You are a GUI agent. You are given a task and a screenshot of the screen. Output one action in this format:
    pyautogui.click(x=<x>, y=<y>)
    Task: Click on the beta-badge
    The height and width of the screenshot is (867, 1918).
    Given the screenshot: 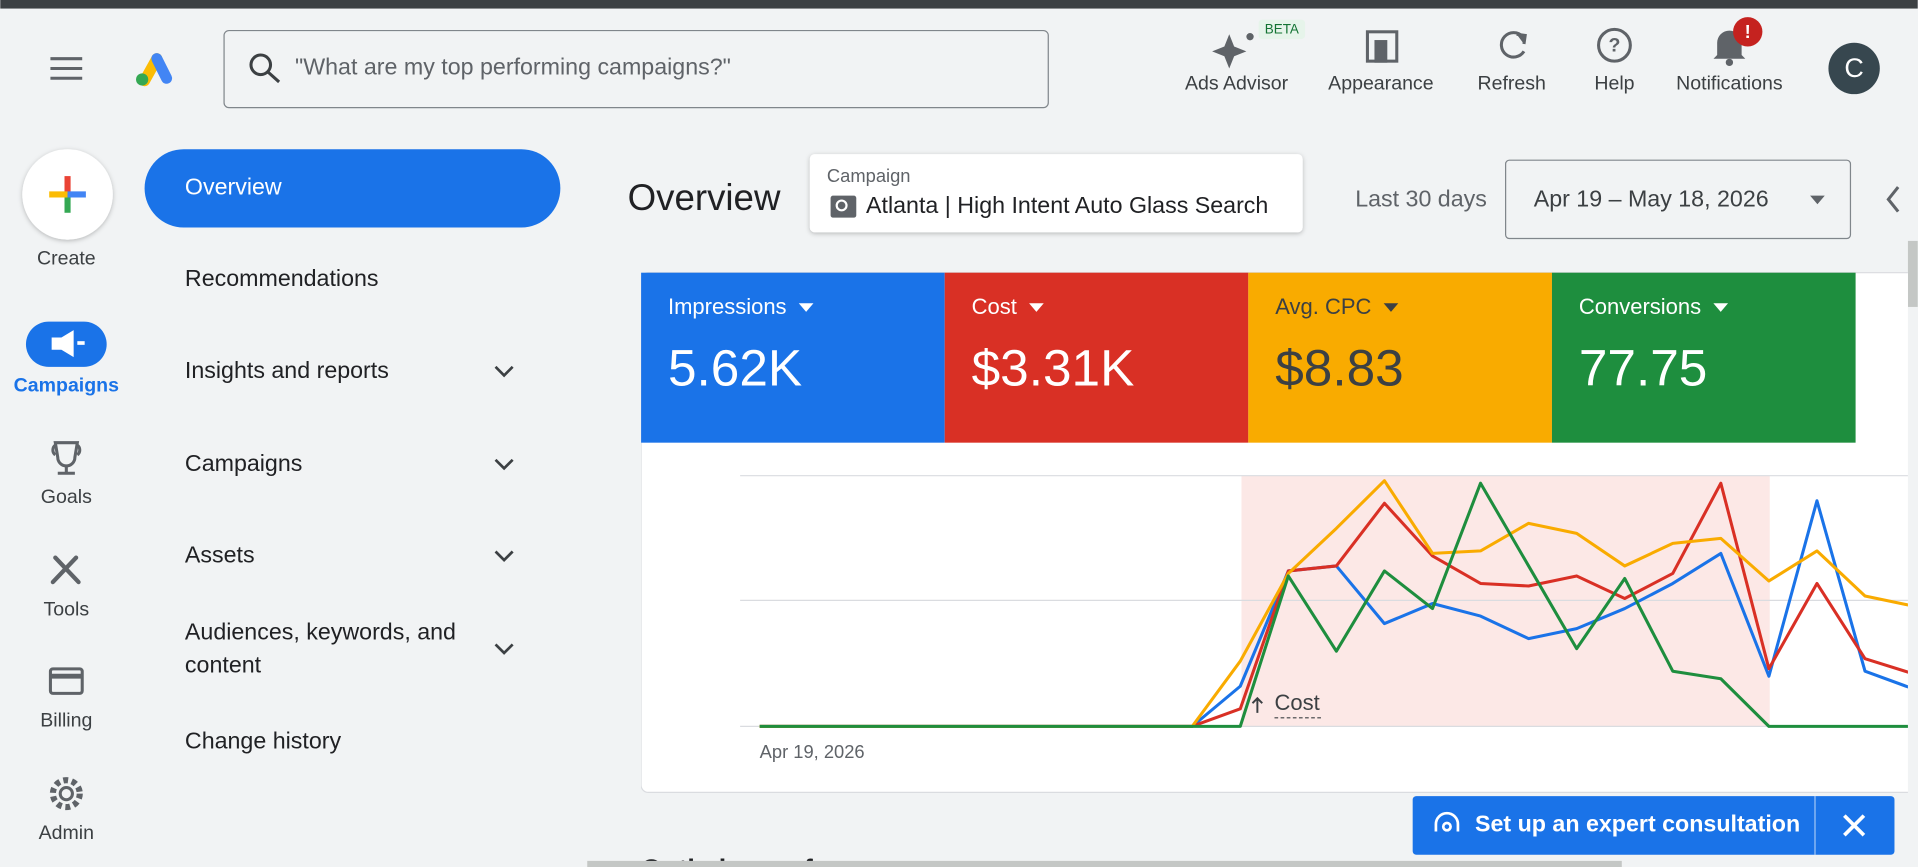 What is the action you would take?
    pyautogui.click(x=1282, y=29)
    